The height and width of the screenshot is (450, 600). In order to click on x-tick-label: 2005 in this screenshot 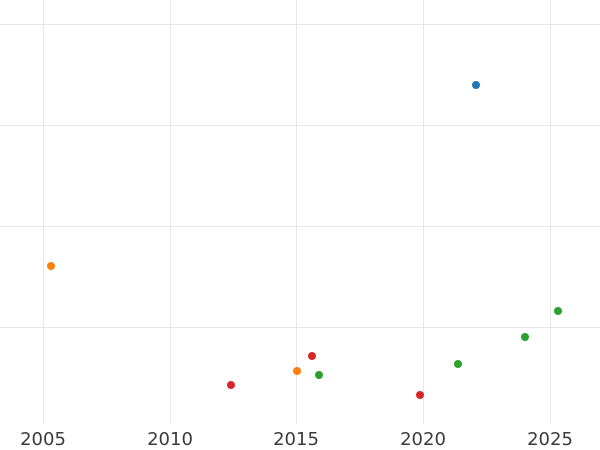, I will do `click(43, 439)`.